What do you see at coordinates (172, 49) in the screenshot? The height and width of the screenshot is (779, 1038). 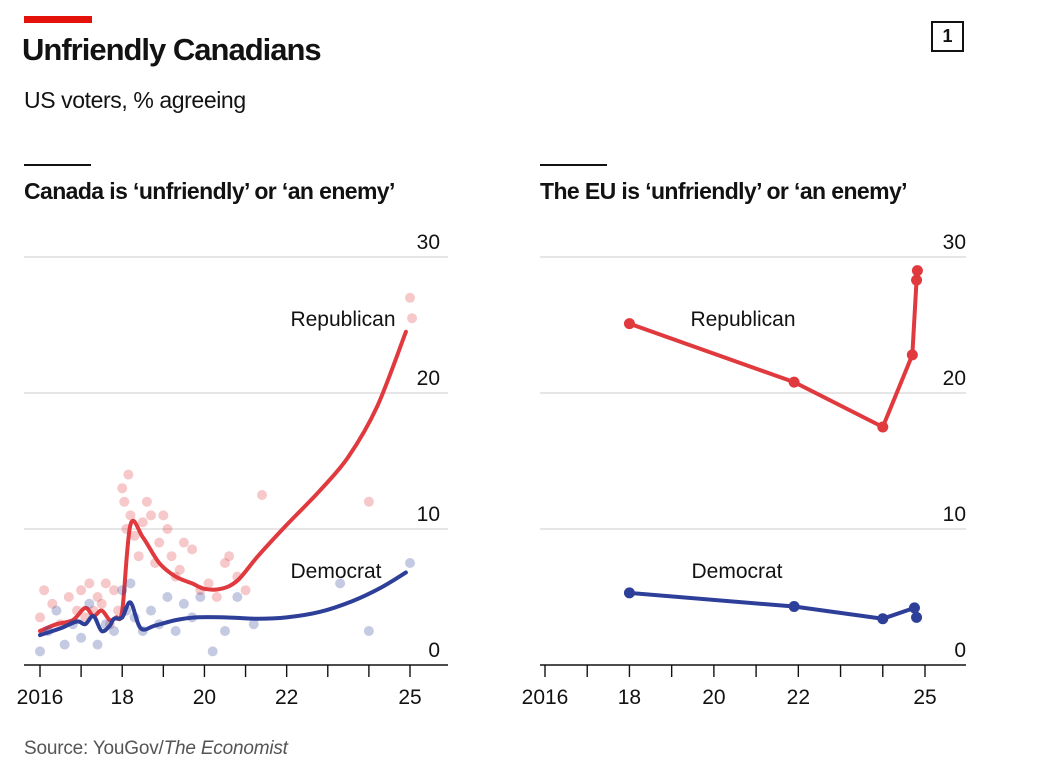 I see `chart-title: Unfriendly Canadians` at bounding box center [172, 49].